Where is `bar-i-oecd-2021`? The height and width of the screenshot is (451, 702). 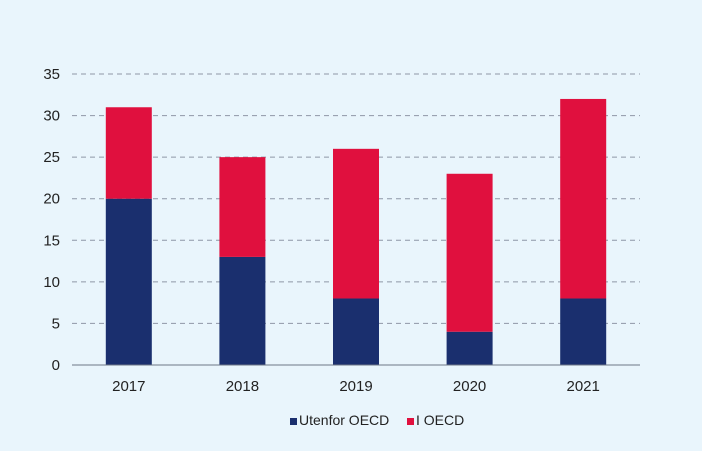
bar-i-oecd-2021 is located at coordinates (583, 198).